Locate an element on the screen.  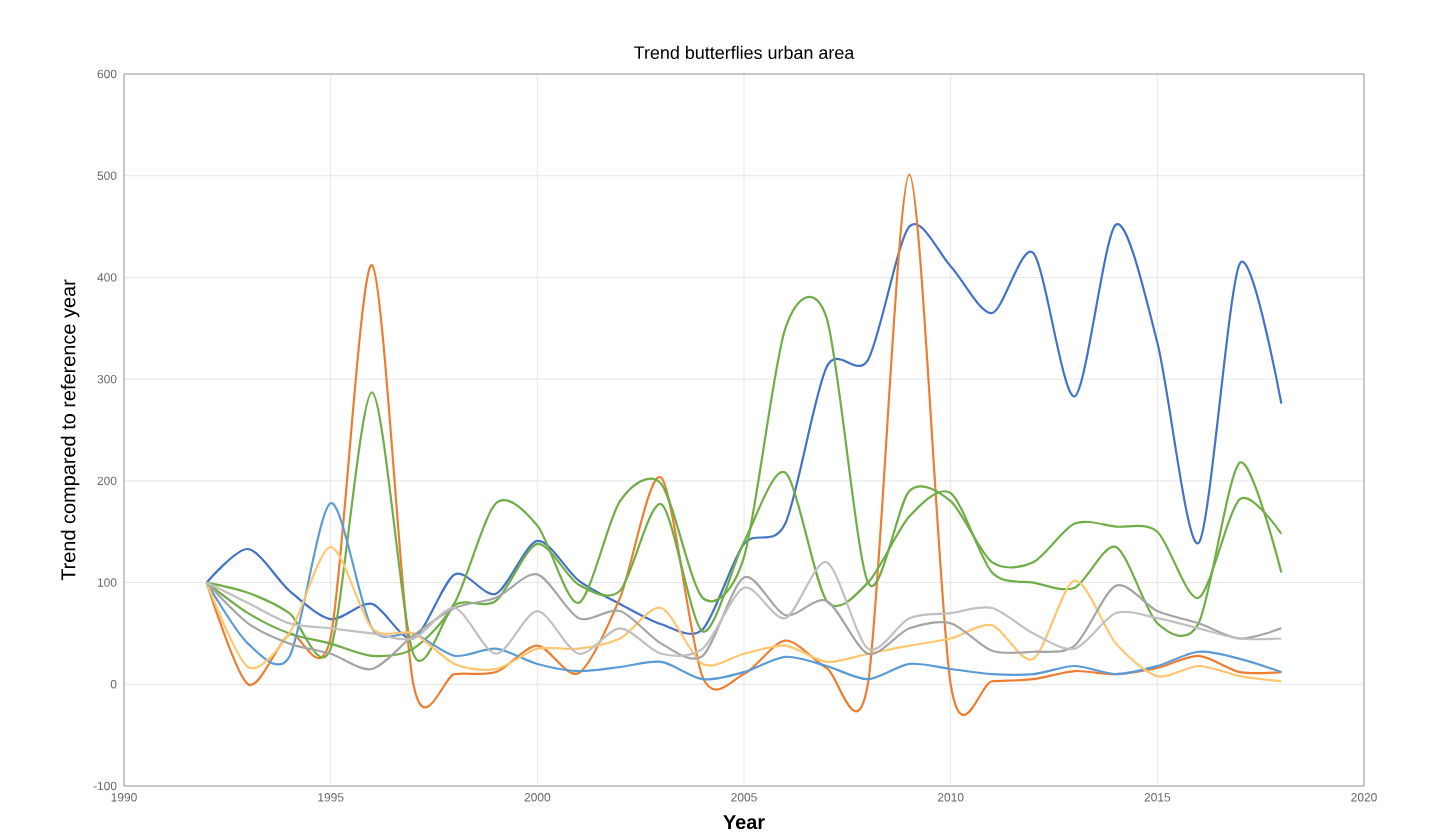
y-axis-title: Trend compared to reference year is located at coordinates (70, 430).